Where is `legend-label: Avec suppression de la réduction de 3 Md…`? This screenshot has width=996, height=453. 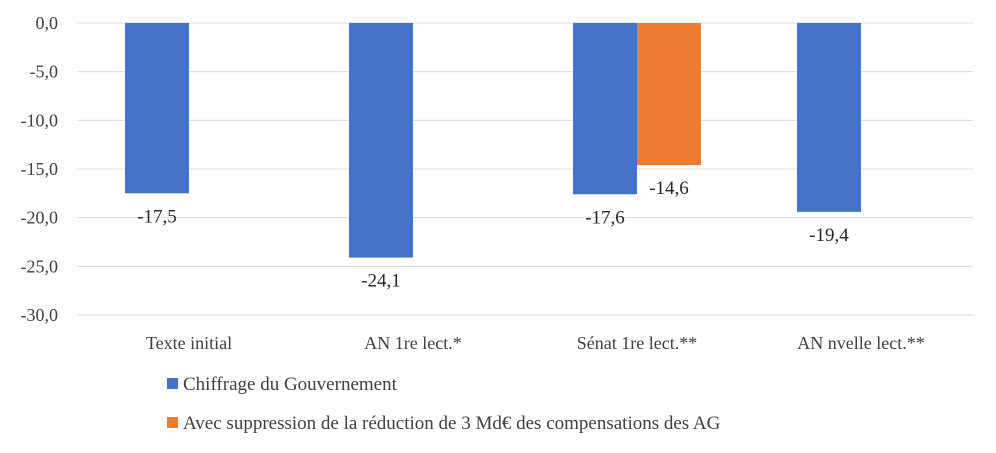
legend-label: Avec suppression de la réduction de 3 Md… is located at coordinates (452, 423).